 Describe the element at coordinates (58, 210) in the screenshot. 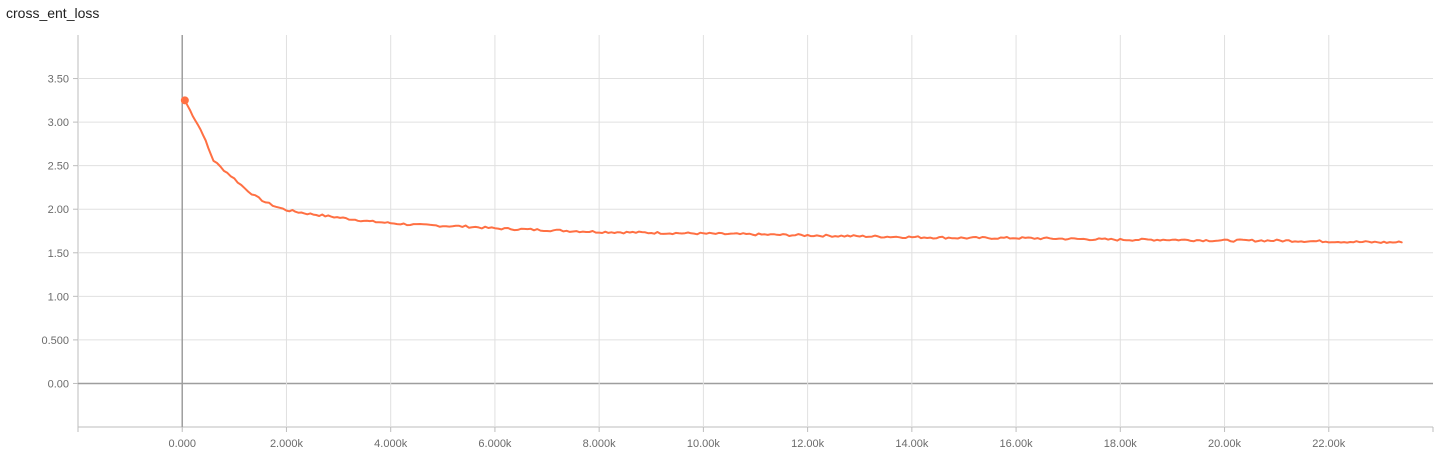

I see `y-tick-label: 2.00` at that location.